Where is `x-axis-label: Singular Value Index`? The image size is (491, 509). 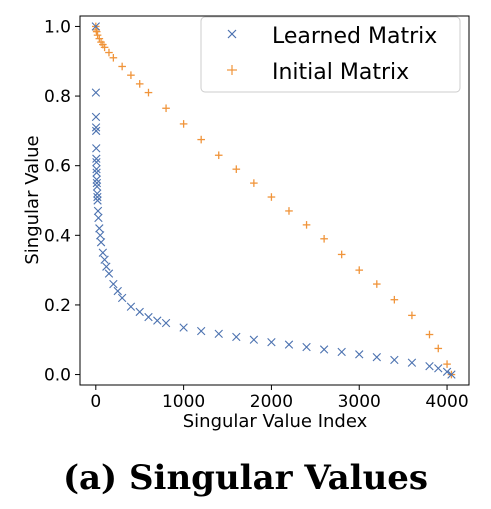 x-axis-label: Singular Value Index is located at coordinates (275, 421).